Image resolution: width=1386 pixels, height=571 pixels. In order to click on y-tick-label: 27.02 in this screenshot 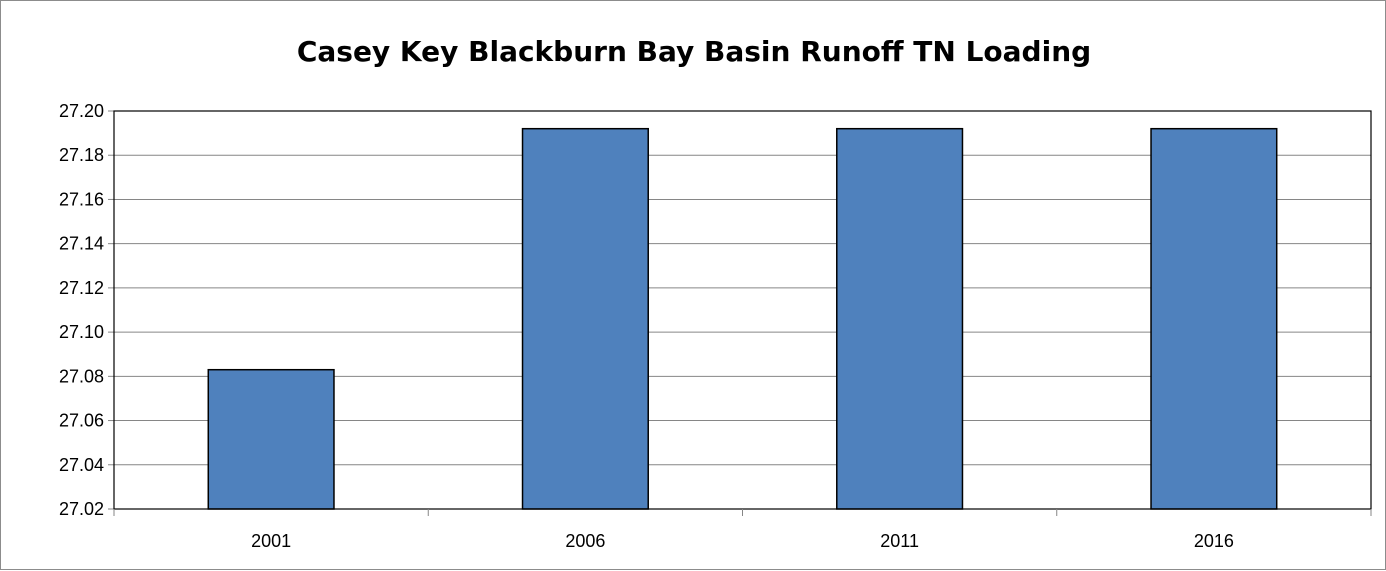, I will do `click(81, 509)`.